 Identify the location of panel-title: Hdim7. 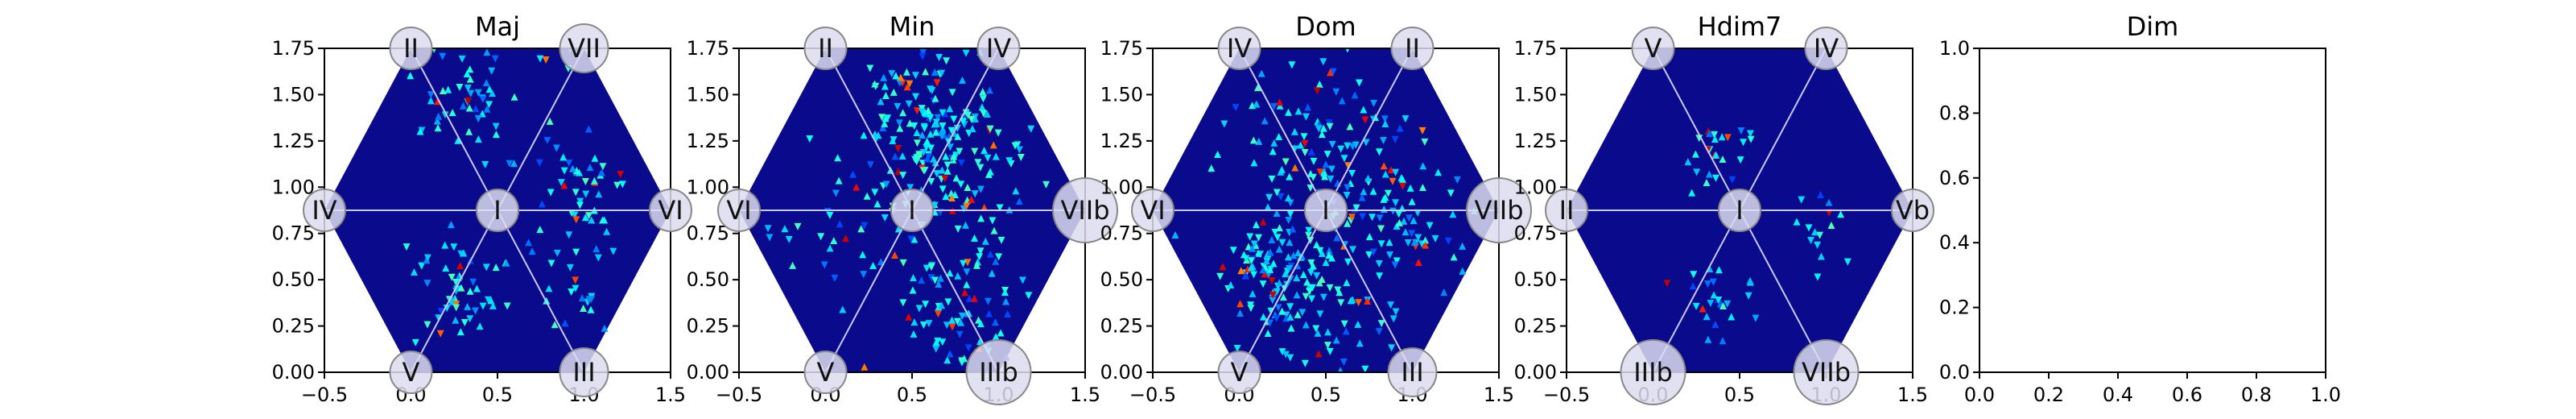
(1740, 27).